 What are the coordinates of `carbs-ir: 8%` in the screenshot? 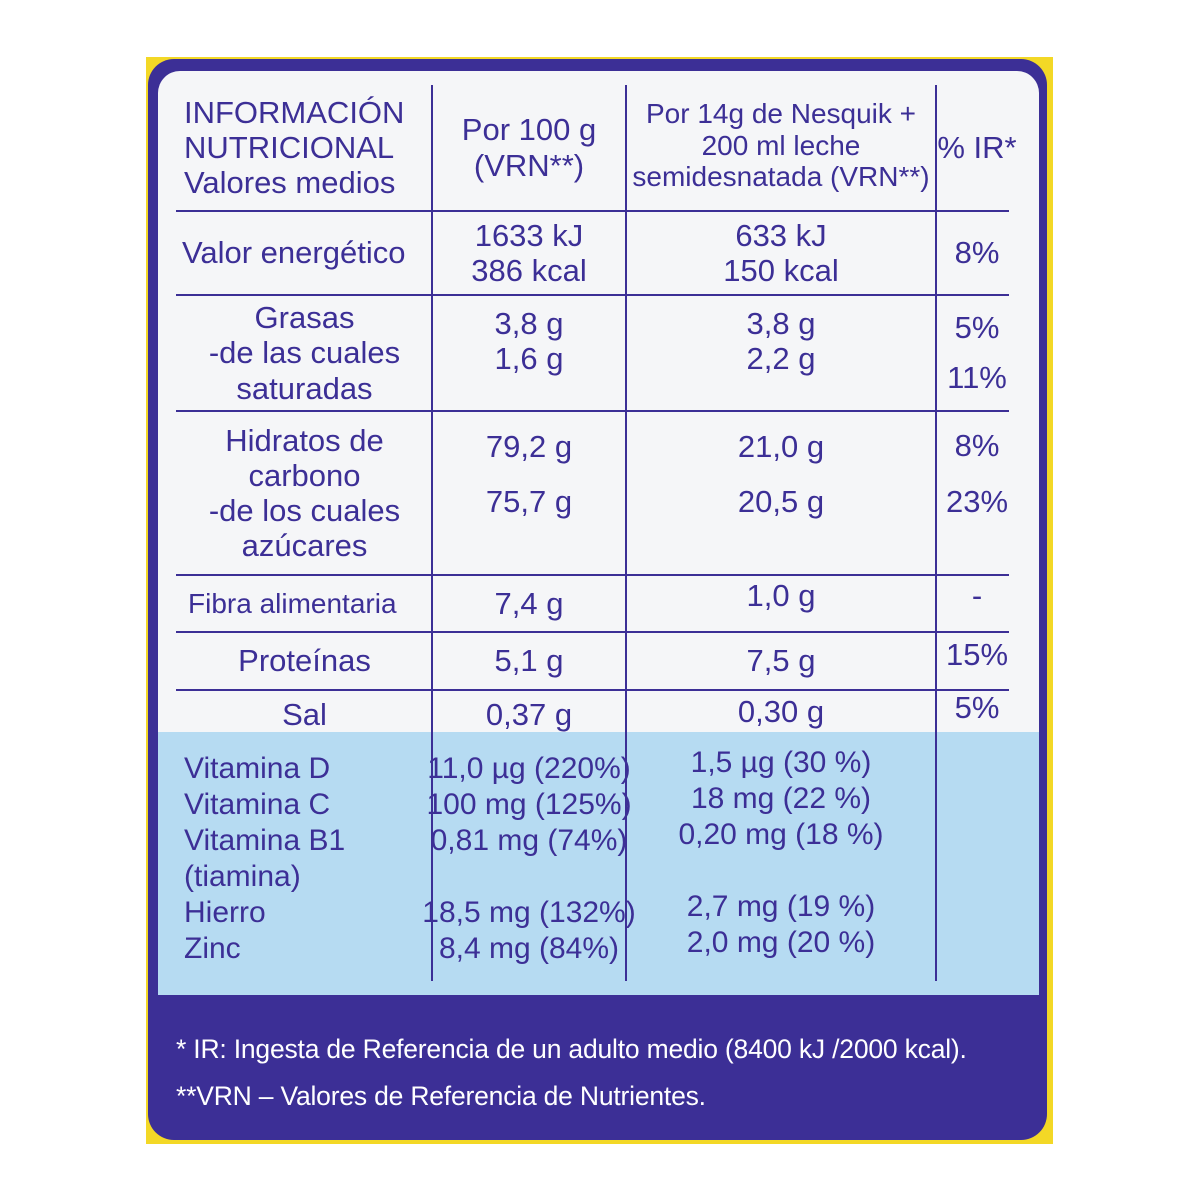 It's located at (977, 445).